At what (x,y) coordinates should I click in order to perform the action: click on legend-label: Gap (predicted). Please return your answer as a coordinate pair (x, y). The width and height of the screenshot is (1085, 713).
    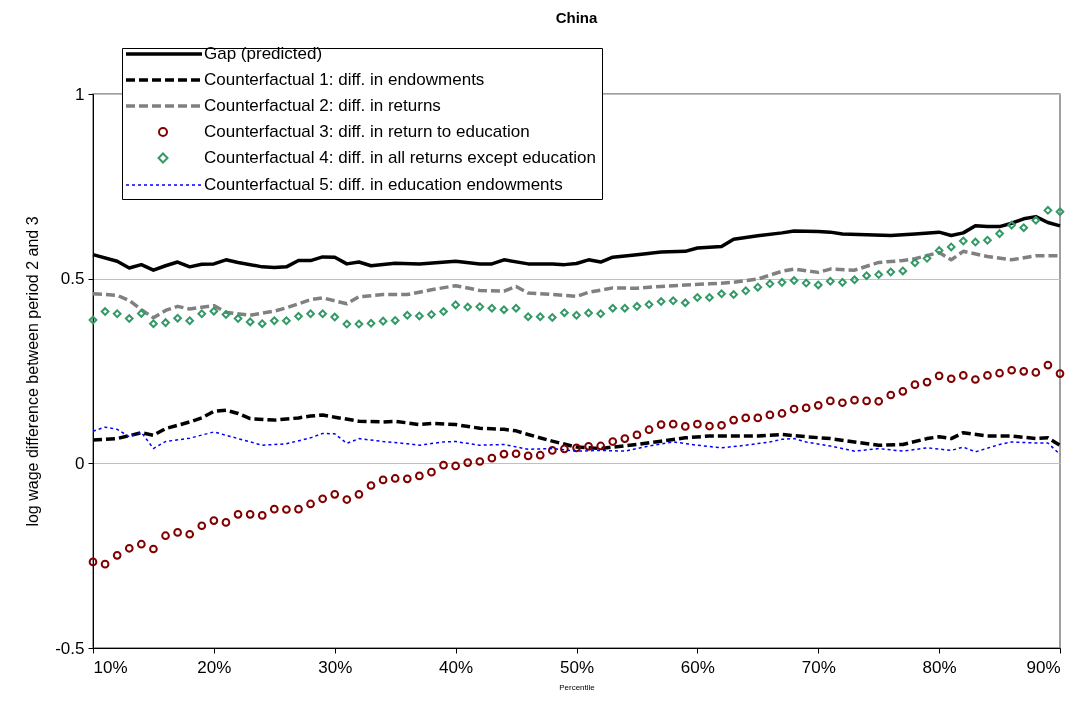
    Looking at the image, I should click on (263, 53).